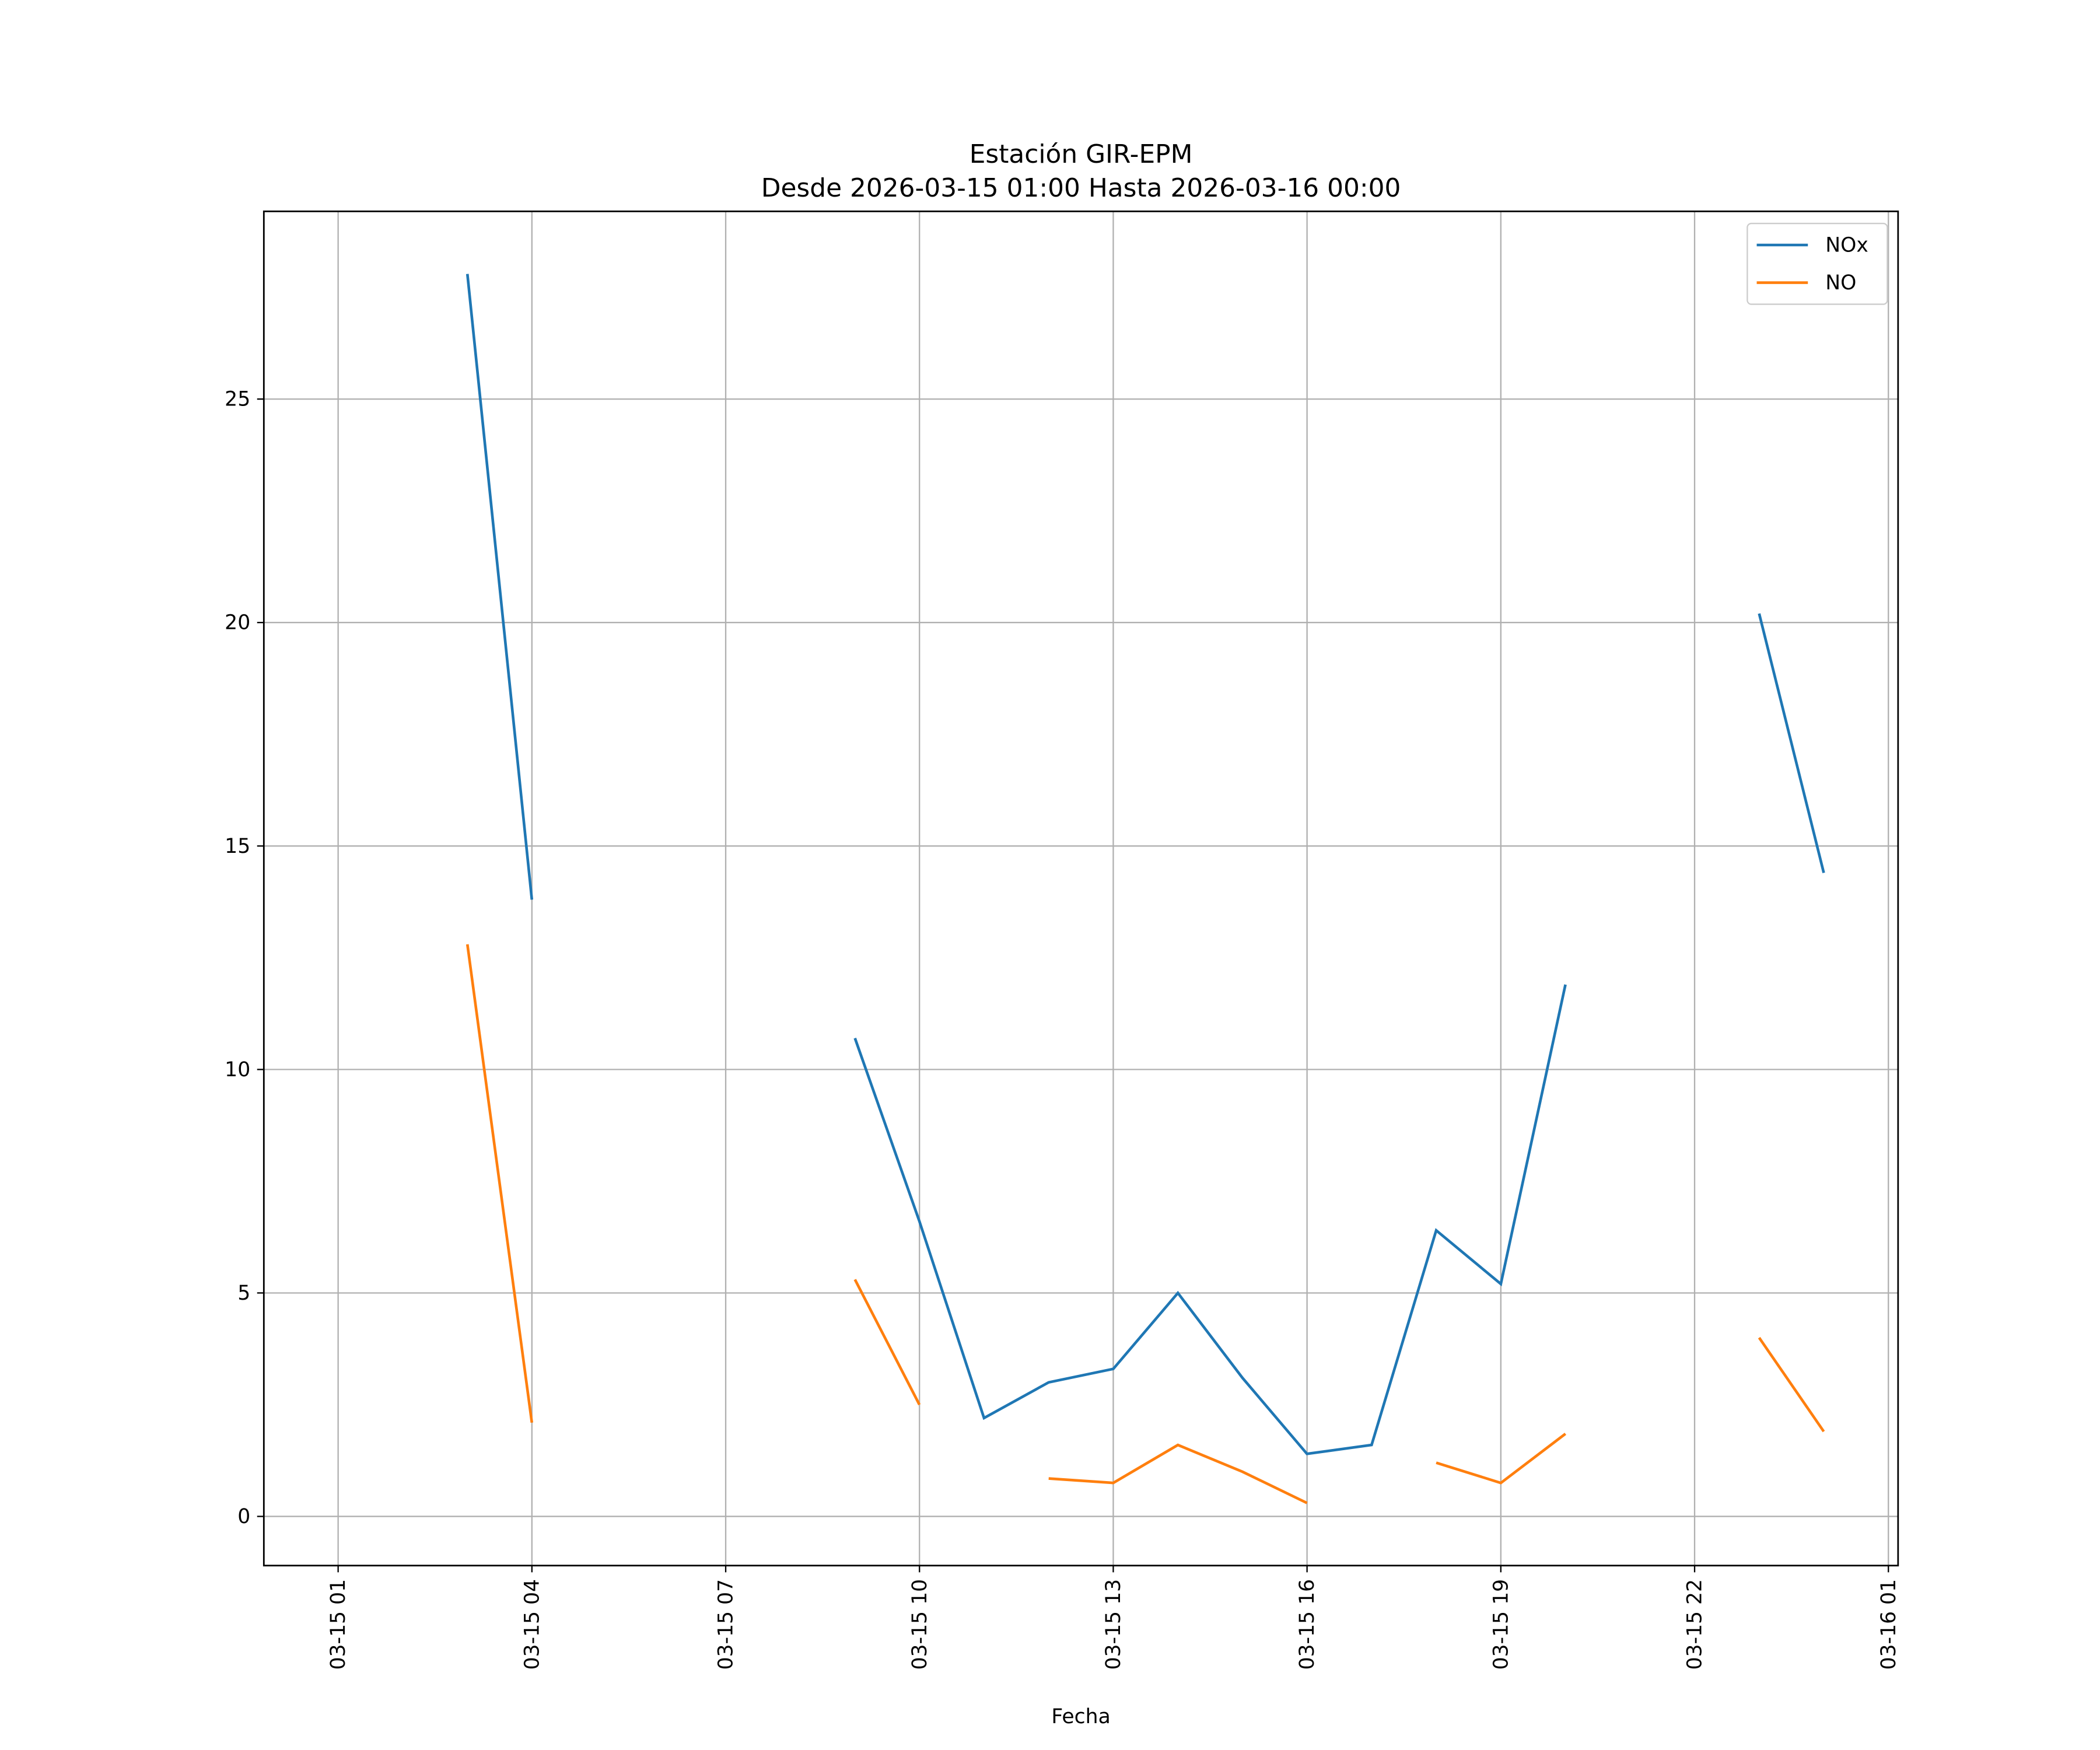  Describe the element at coordinates (920, 1624) in the screenshot. I see `x-tick-label: 03-15 10` at that location.